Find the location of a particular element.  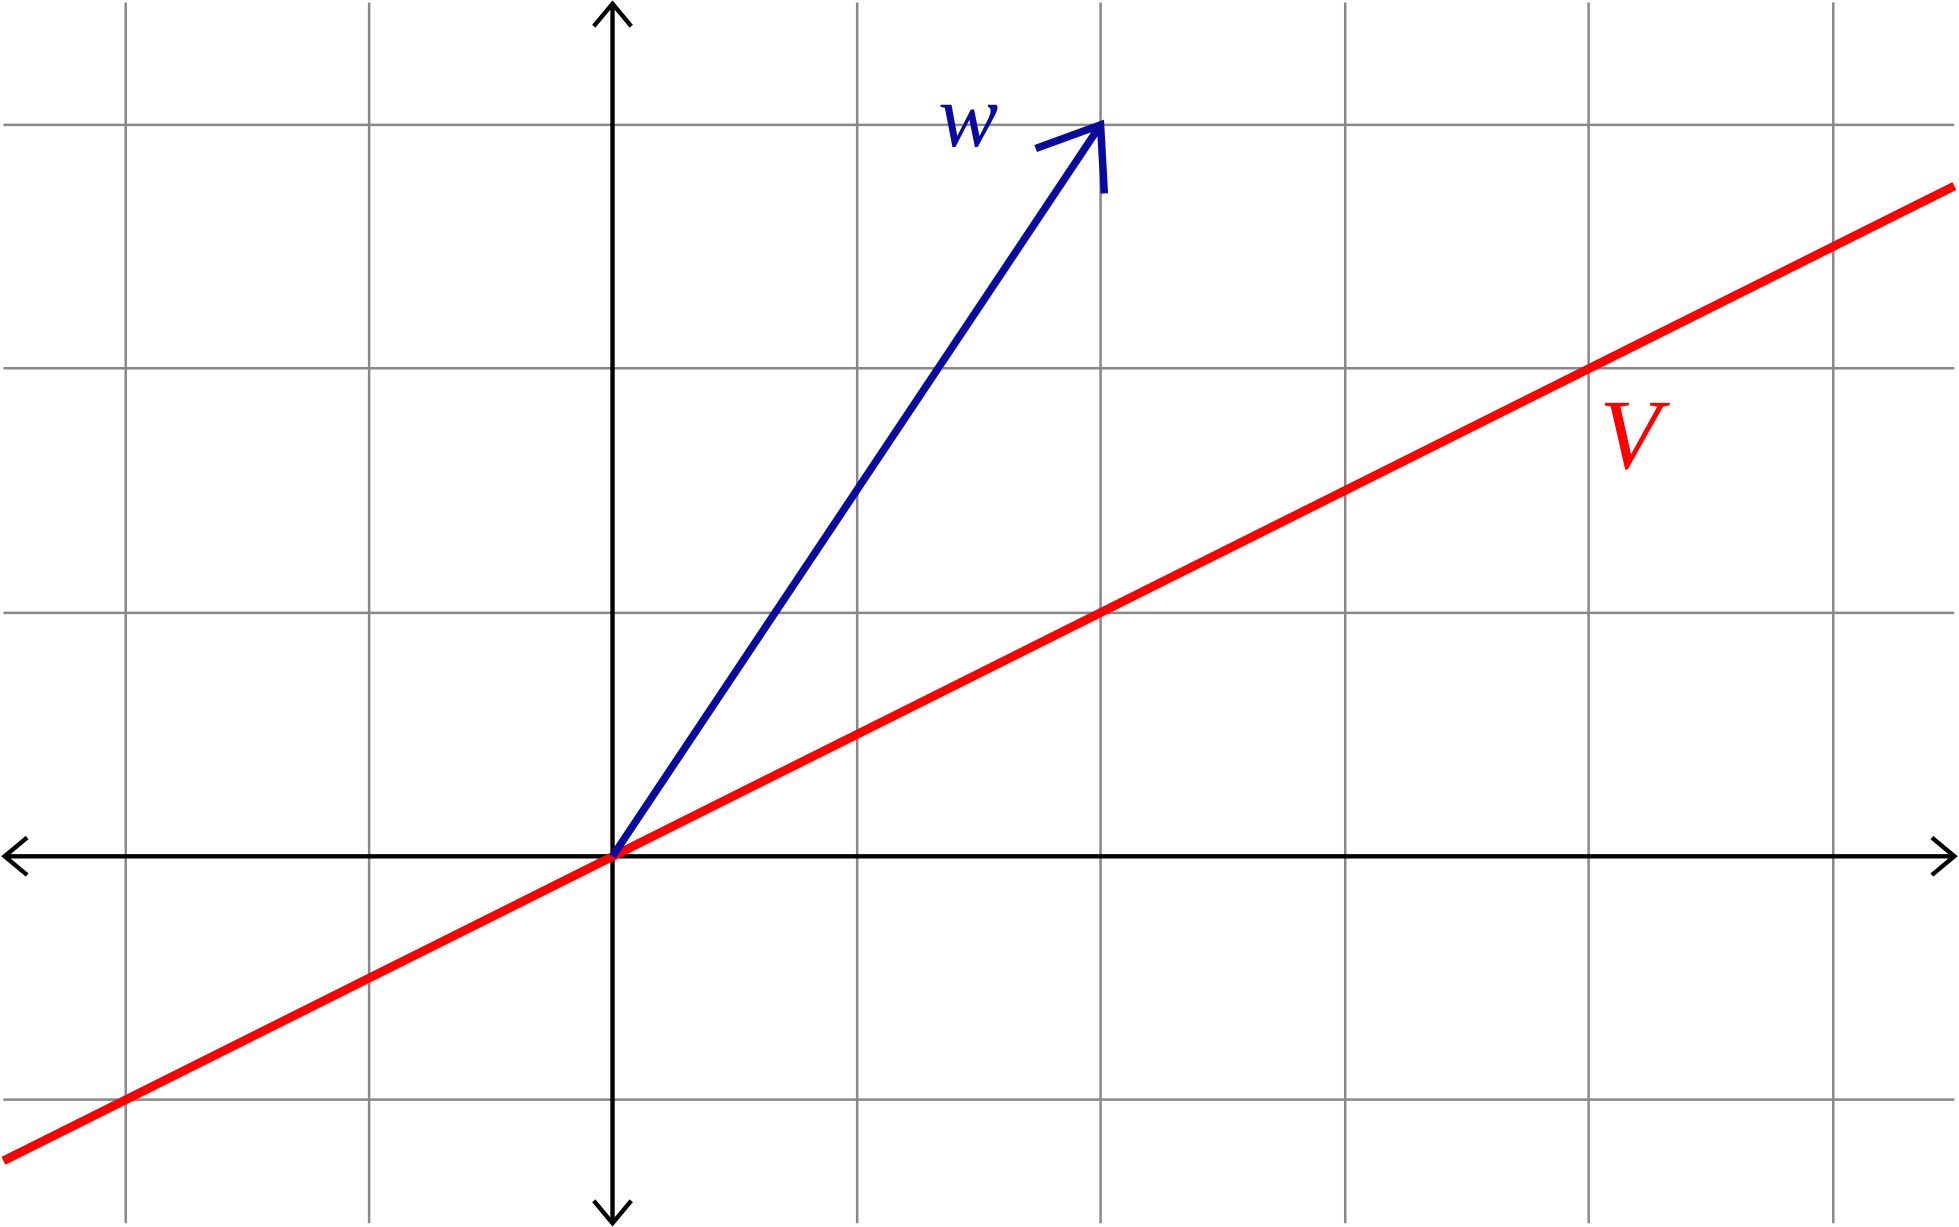

vector-head is located at coordinates (1071, 156).